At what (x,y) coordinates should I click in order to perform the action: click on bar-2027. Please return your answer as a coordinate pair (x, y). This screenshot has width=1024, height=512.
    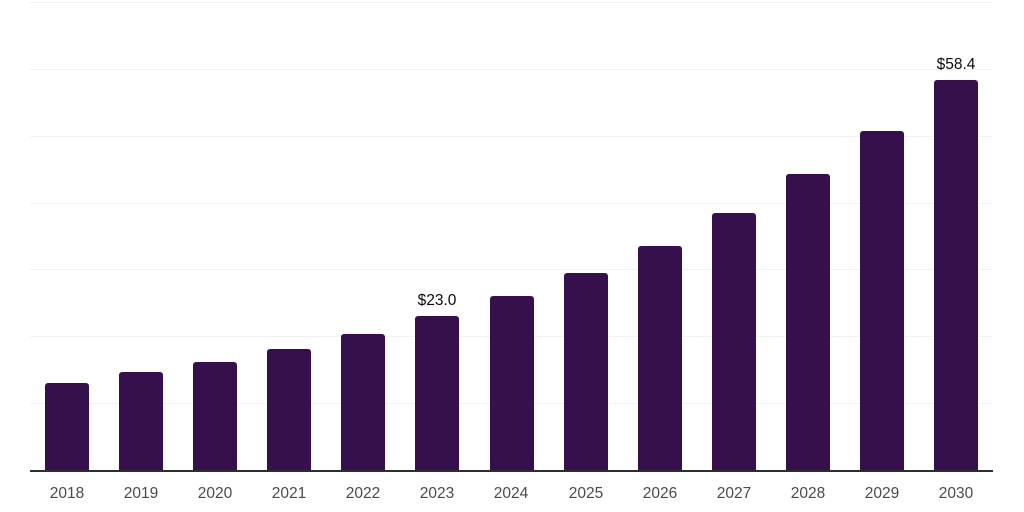
    Looking at the image, I should click on (734, 341).